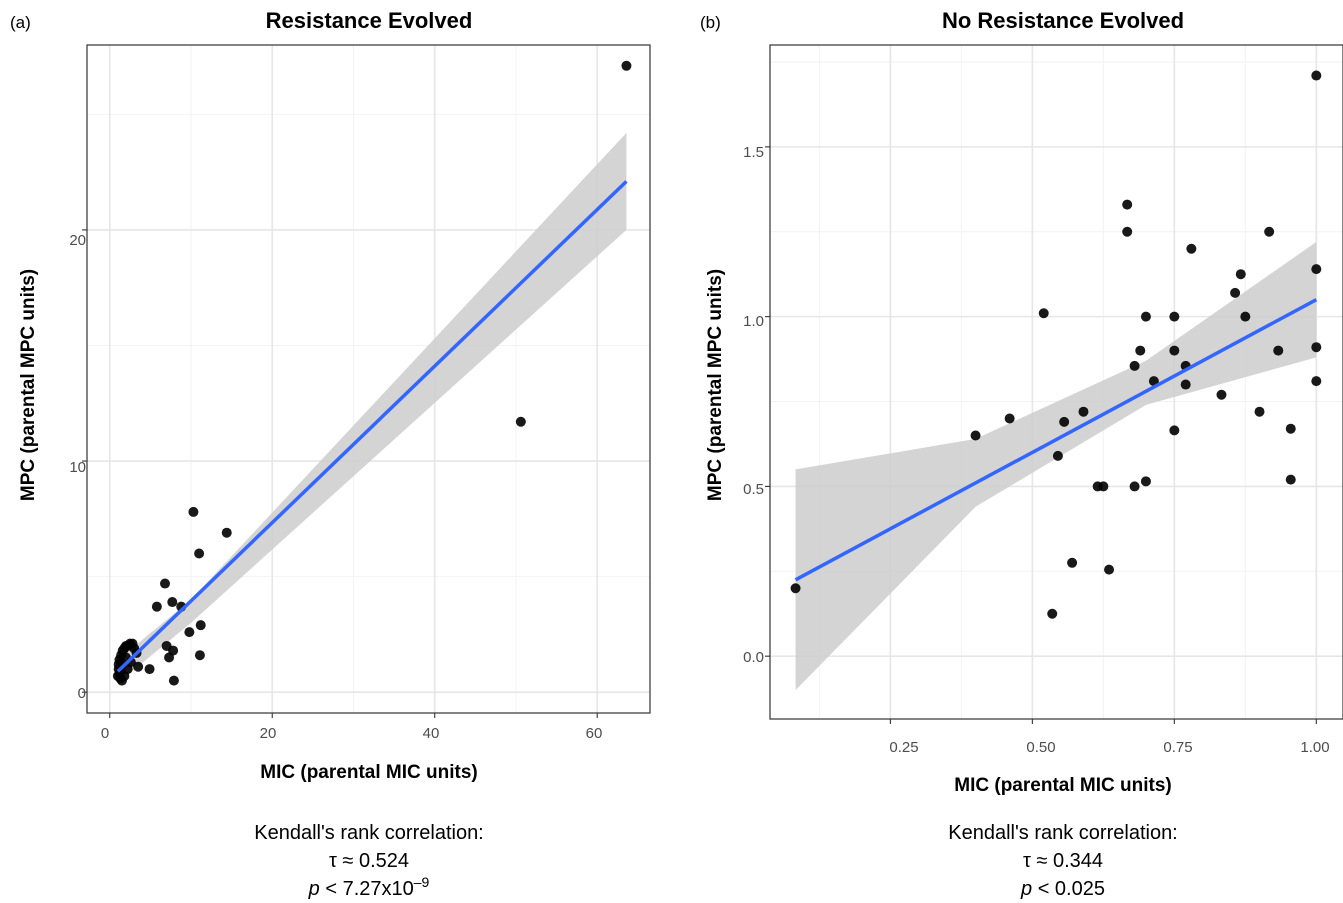 The height and width of the screenshot is (903, 1343). I want to click on panel-b-p-symbol: p, so click(1026, 889).